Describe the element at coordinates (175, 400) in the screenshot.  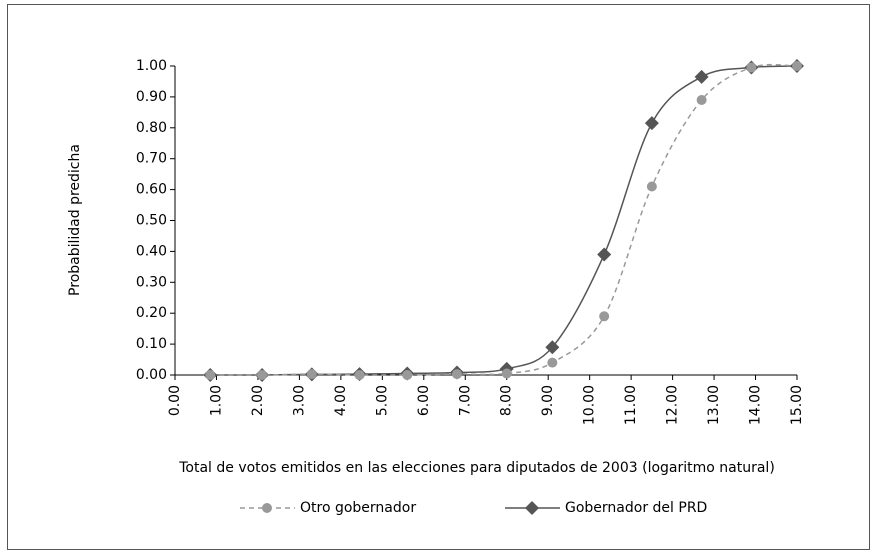
I see `x-tick-label: 0.00` at that location.